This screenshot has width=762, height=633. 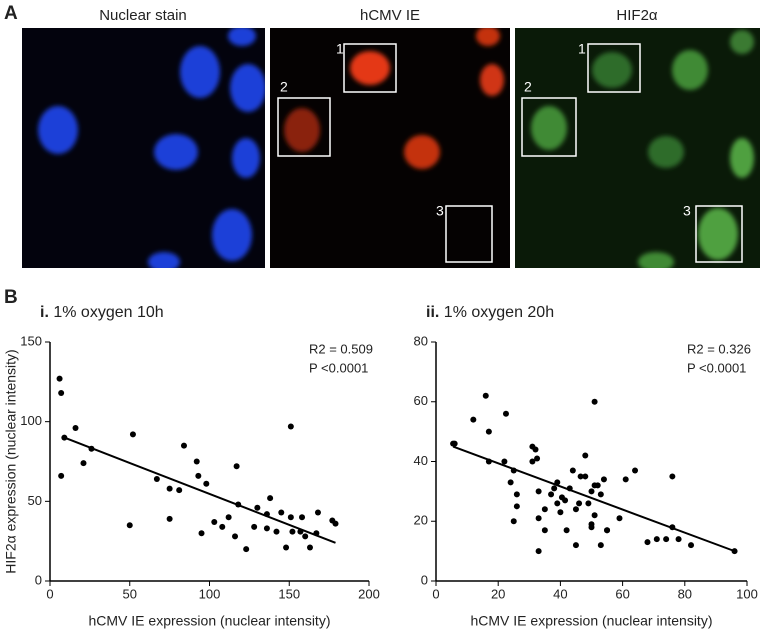 What do you see at coordinates (338, 367) in the screenshot?
I see `annotation: P <0.0001` at bounding box center [338, 367].